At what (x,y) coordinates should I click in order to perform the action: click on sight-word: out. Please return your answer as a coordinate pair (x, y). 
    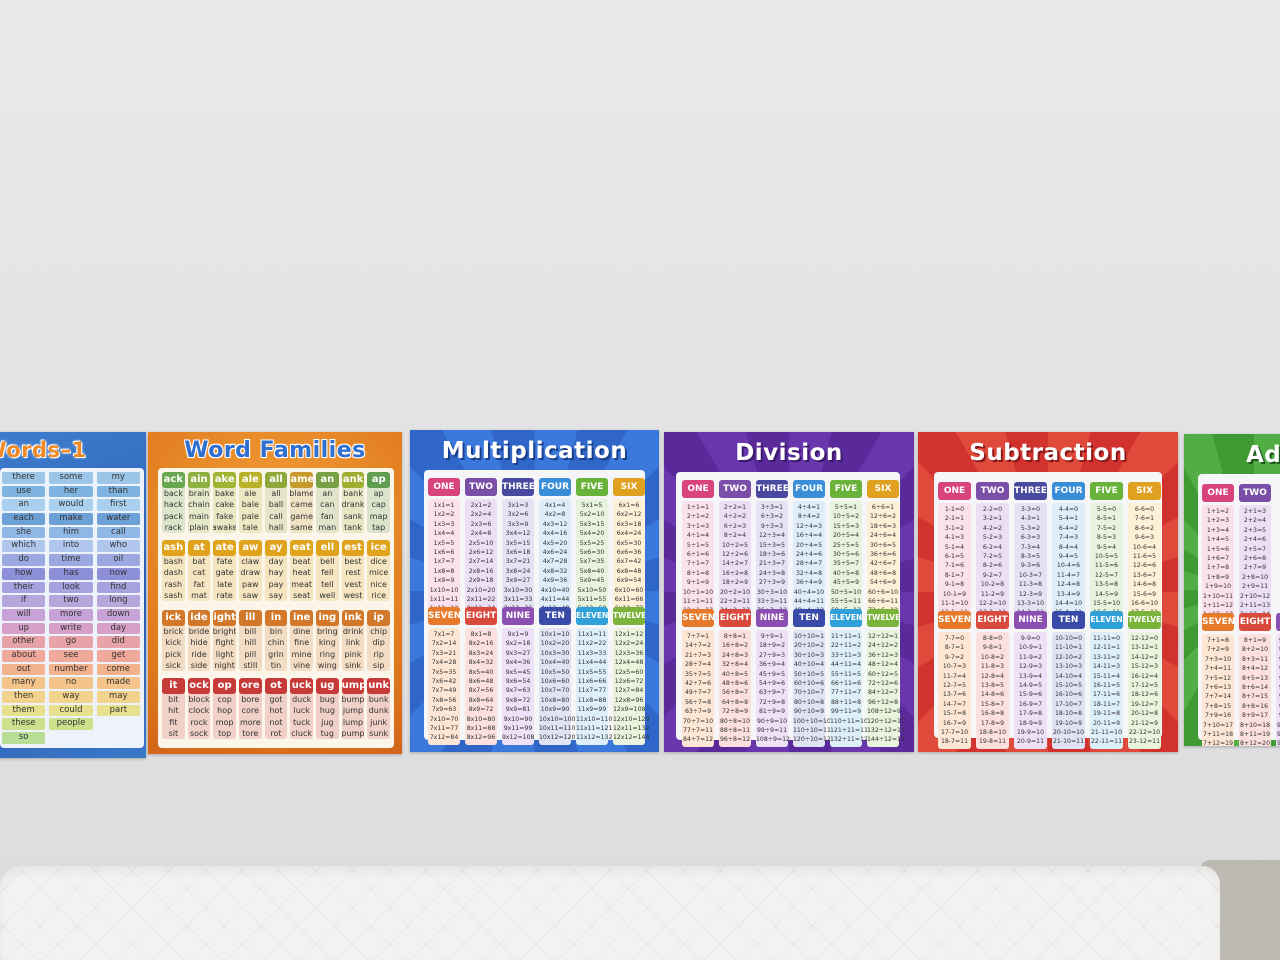
    Looking at the image, I should click on (24, 669).